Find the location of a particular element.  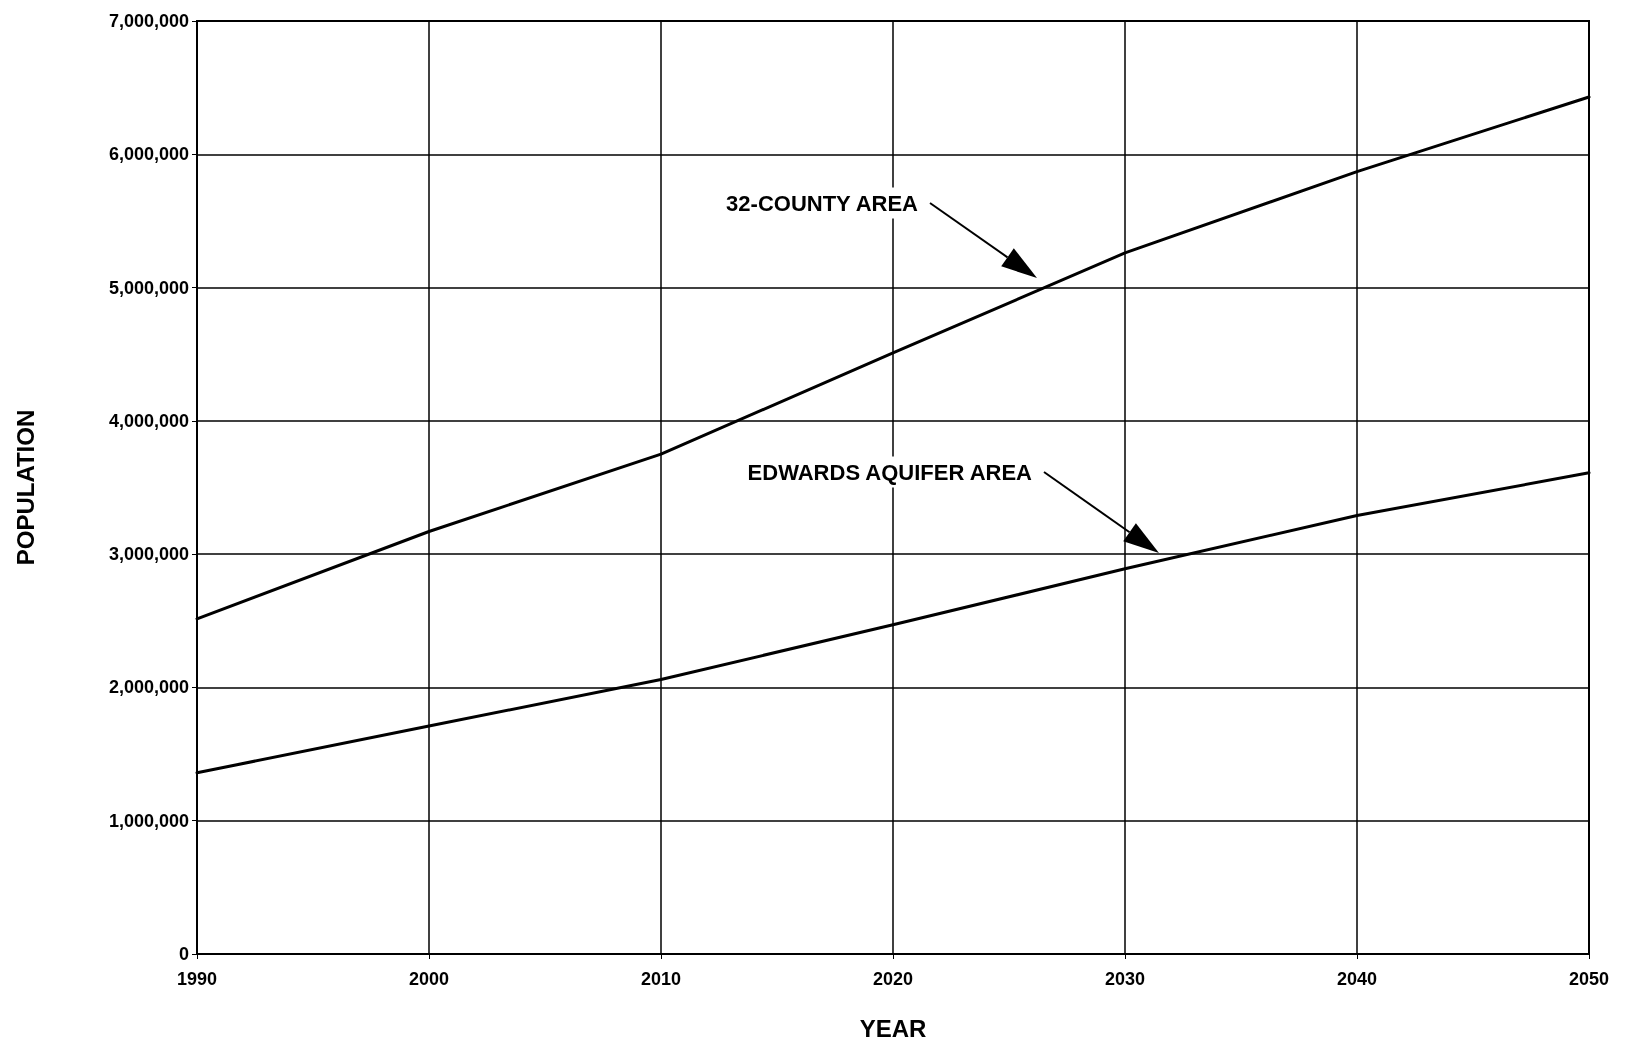

y-axis-title: POPULATION is located at coordinates (25, 487).